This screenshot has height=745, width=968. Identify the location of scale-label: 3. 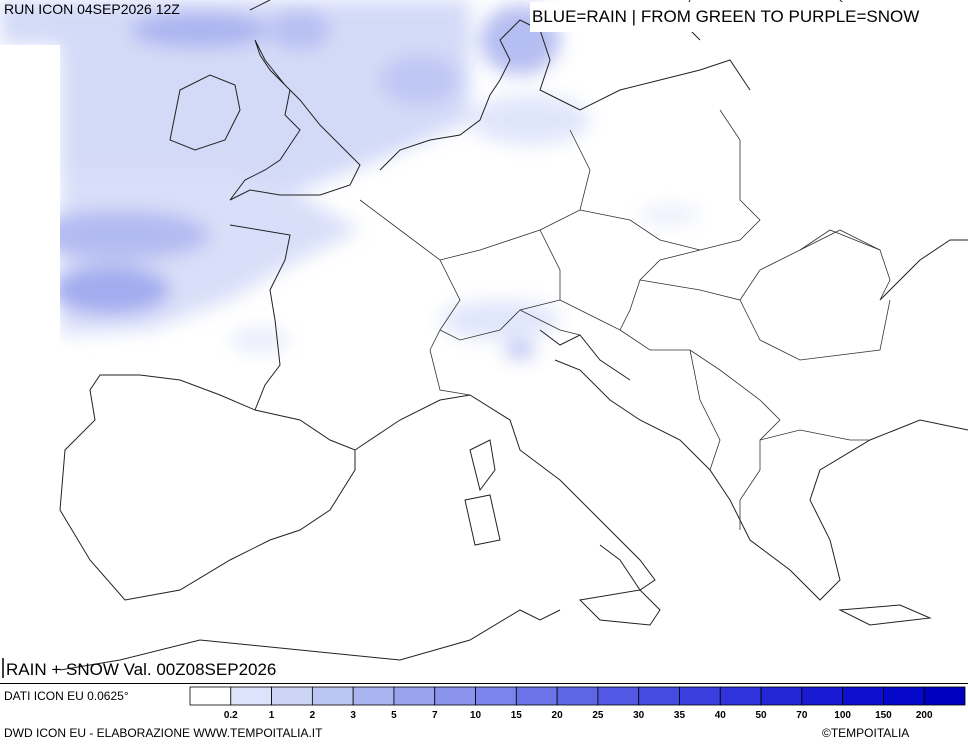
(353, 715).